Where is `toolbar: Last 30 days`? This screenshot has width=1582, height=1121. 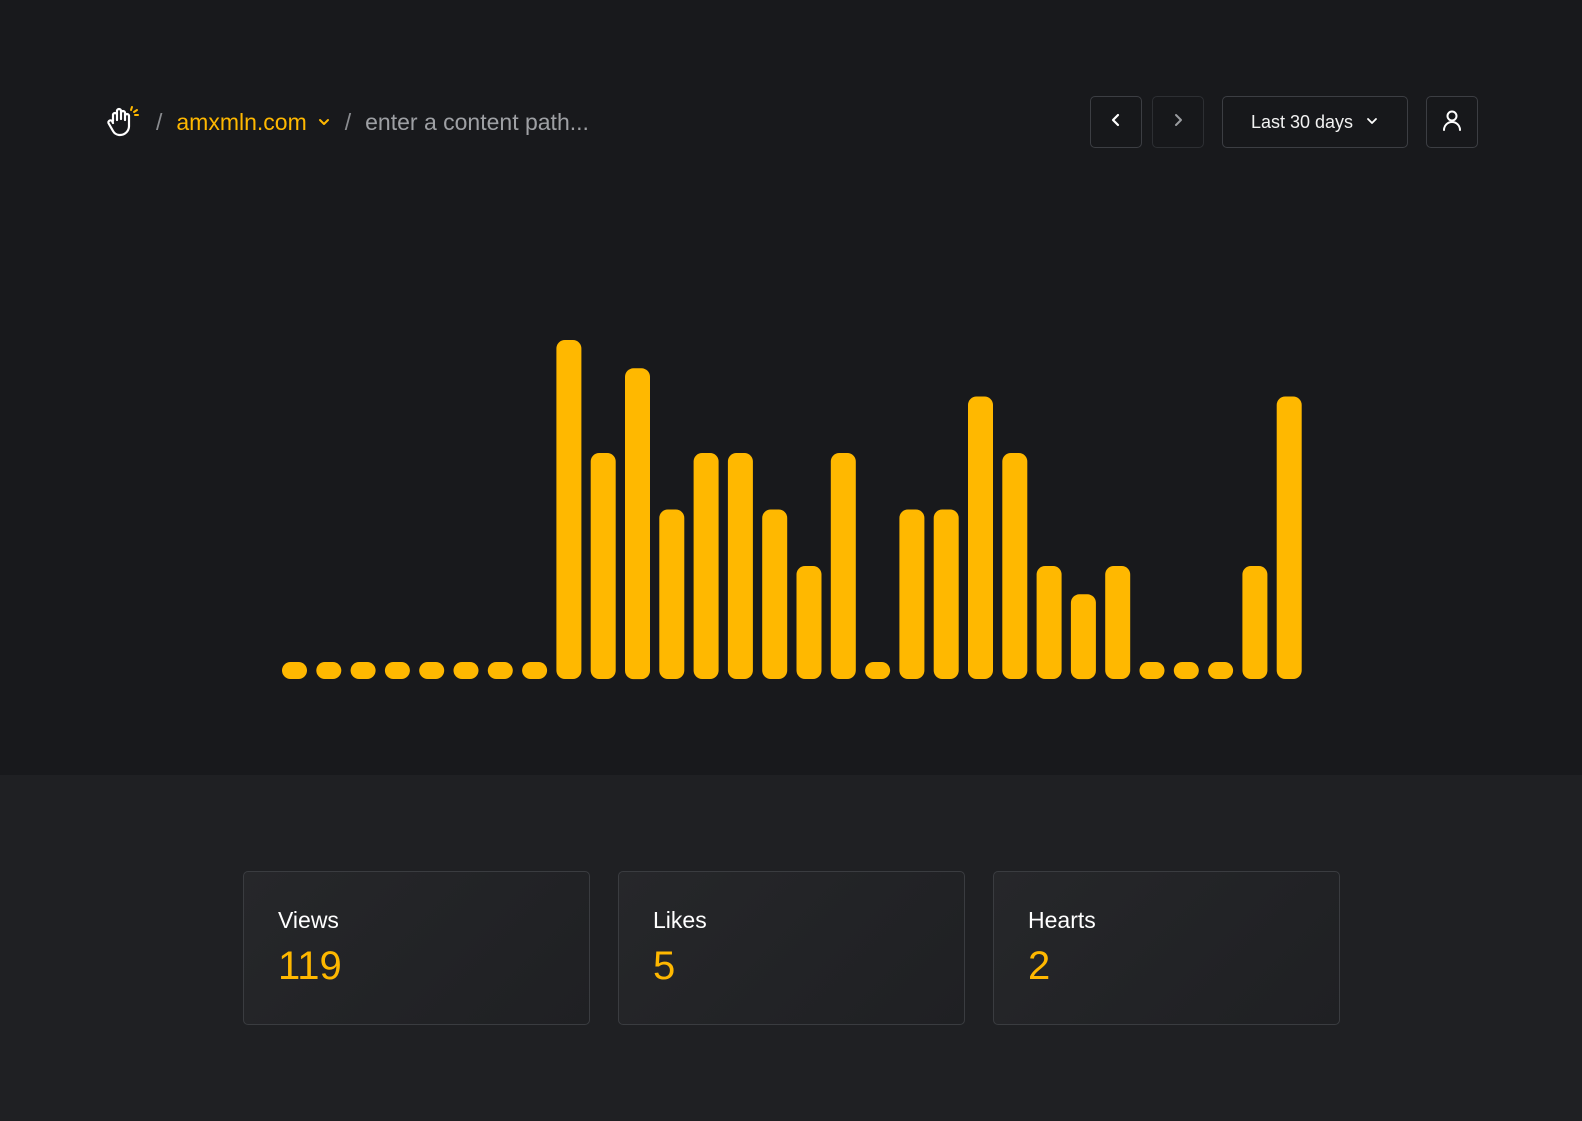 toolbar: Last 30 days is located at coordinates (1284, 122).